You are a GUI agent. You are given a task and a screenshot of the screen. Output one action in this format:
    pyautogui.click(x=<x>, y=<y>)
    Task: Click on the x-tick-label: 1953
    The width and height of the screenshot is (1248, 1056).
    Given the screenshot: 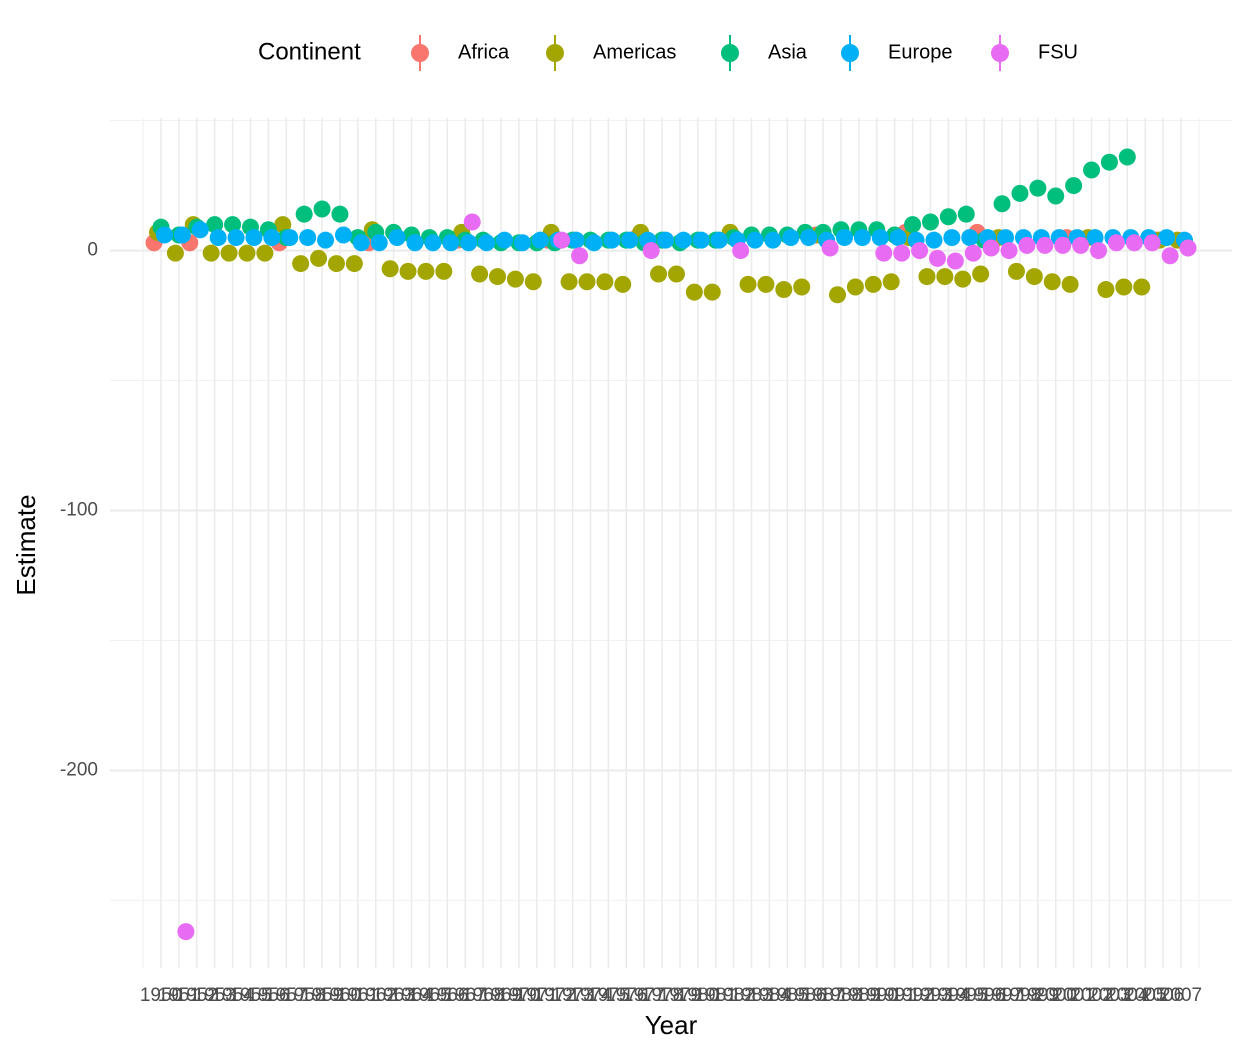 What is the action you would take?
    pyautogui.click(x=215, y=995)
    